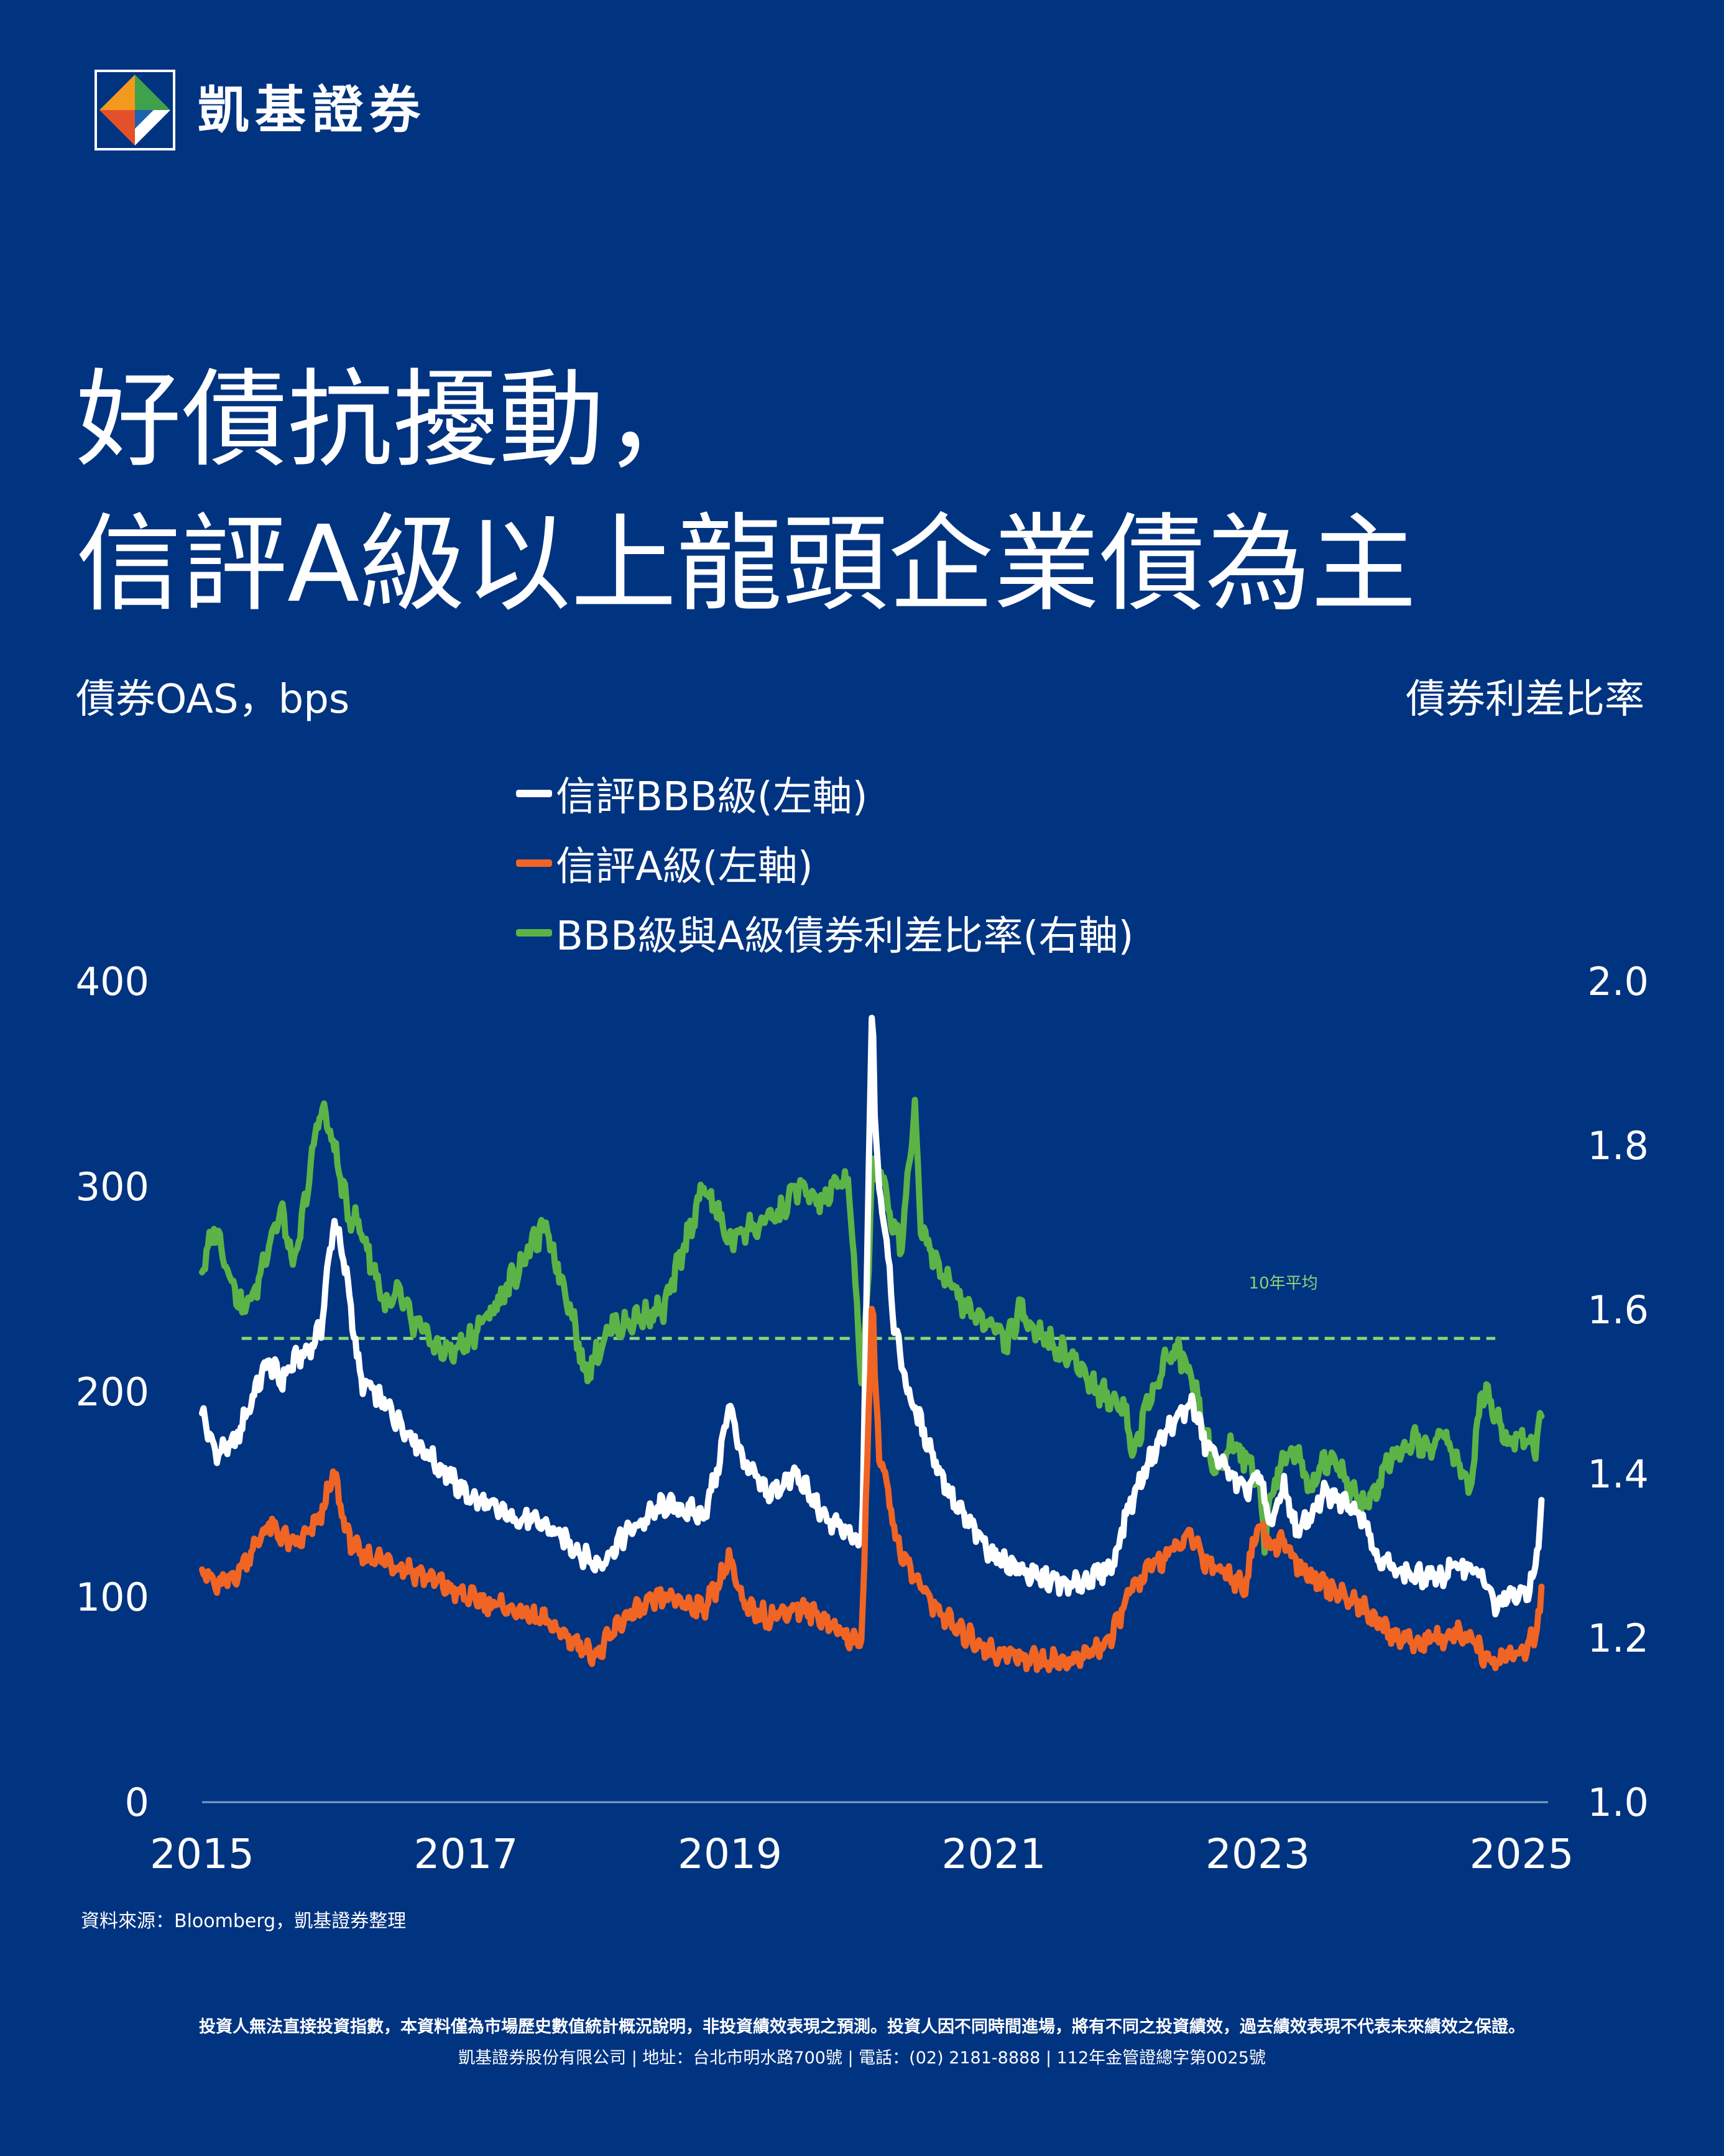  What do you see at coordinates (534, 933) in the screenshot?
I see `legend-swatch-ratio` at bounding box center [534, 933].